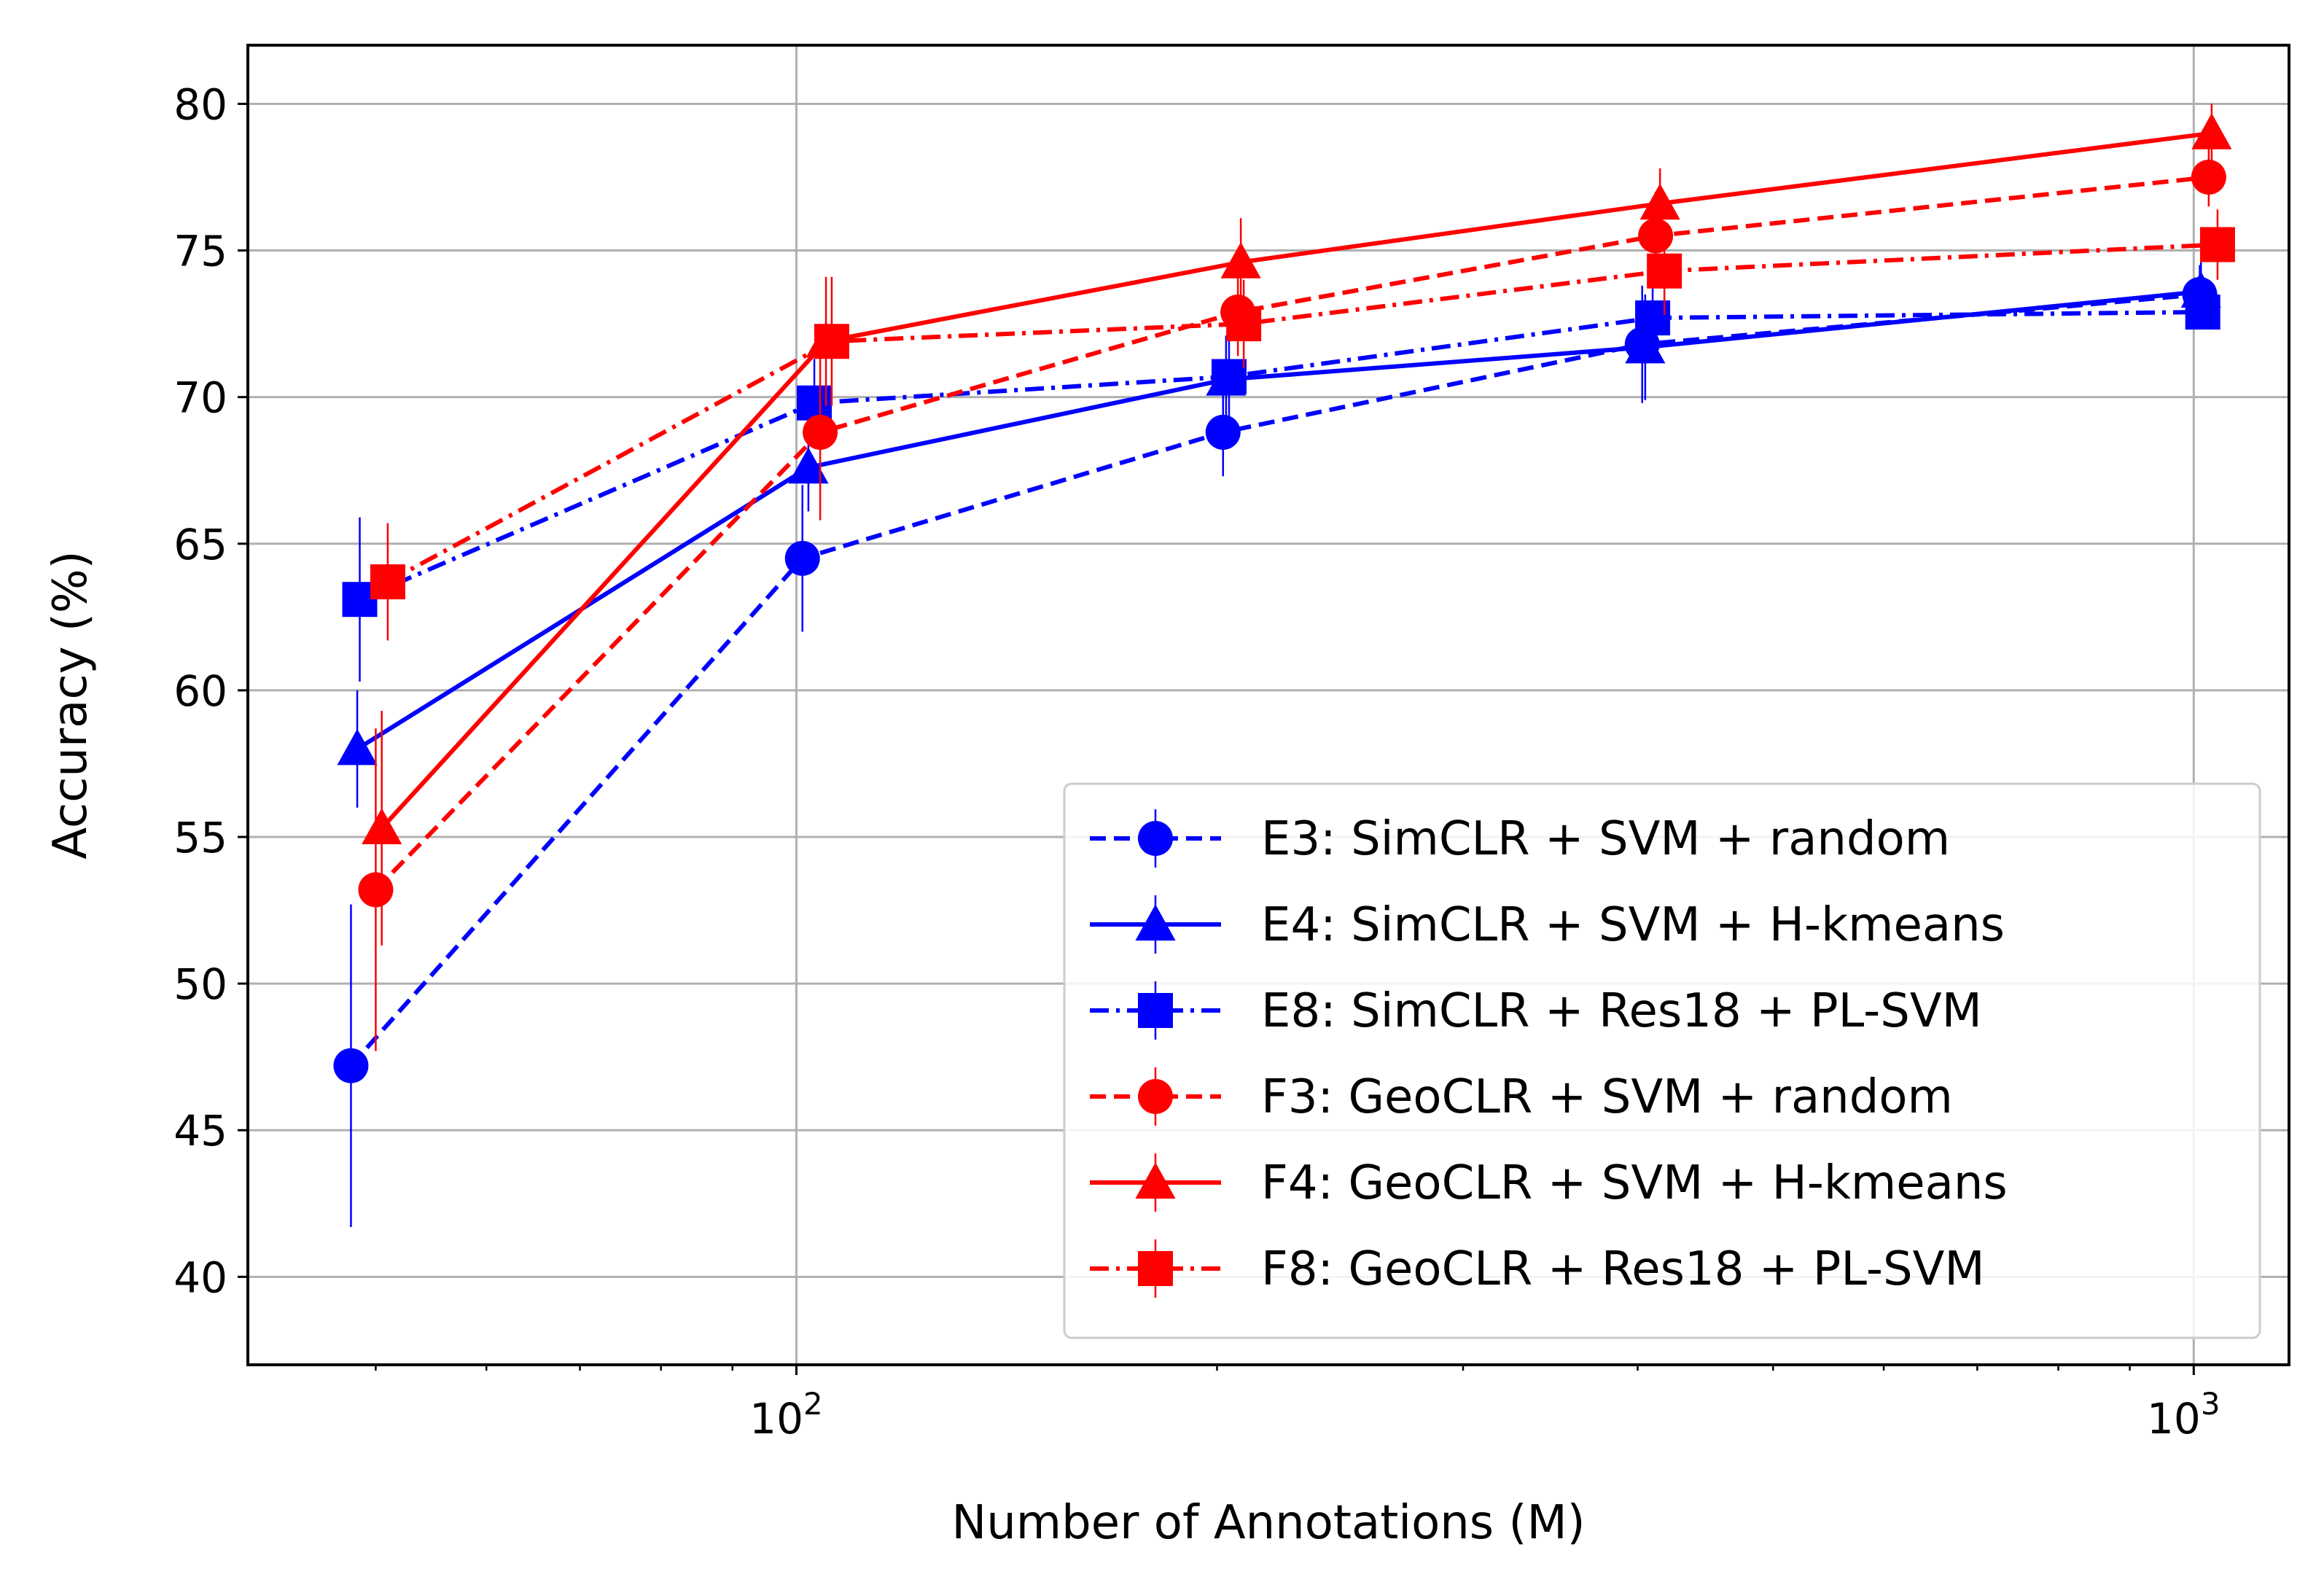 The width and height of the screenshot is (2324, 1593). What do you see at coordinates (2183, 1415) in the screenshot?
I see `x-tick-label: 10³` at bounding box center [2183, 1415].